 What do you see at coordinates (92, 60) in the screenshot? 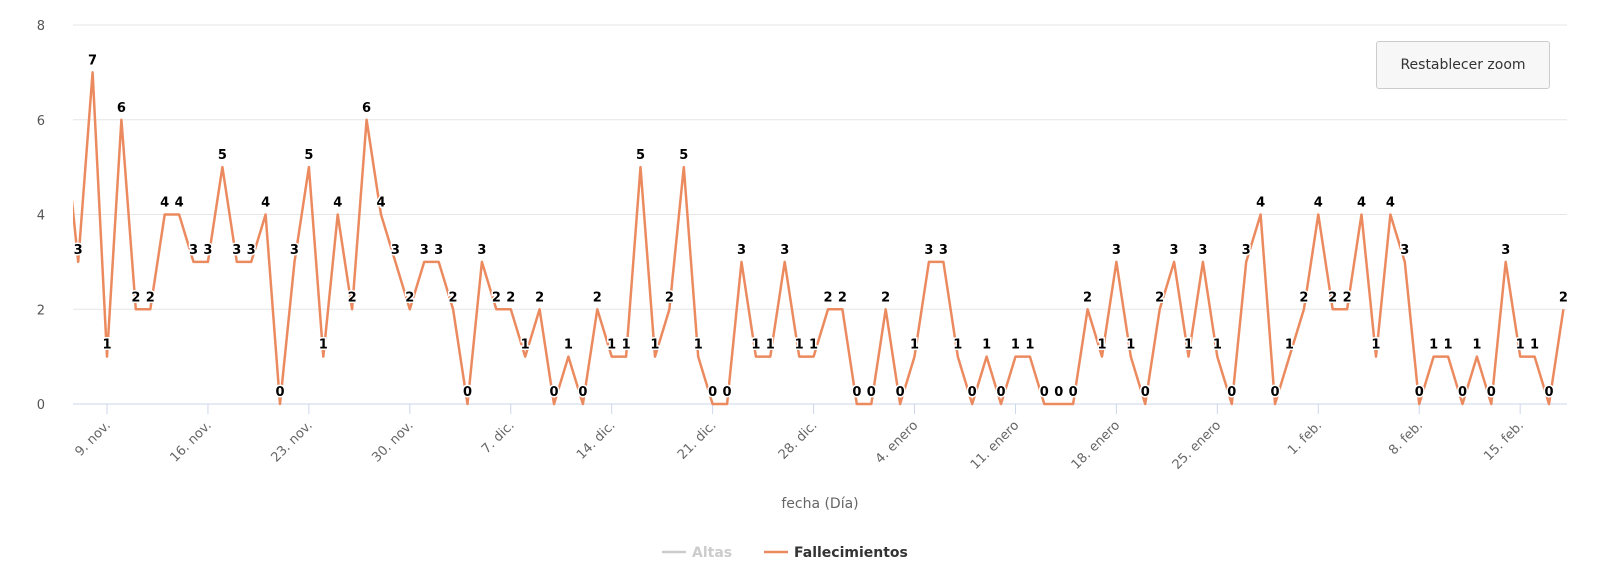
I see `data-label: 7` at bounding box center [92, 60].